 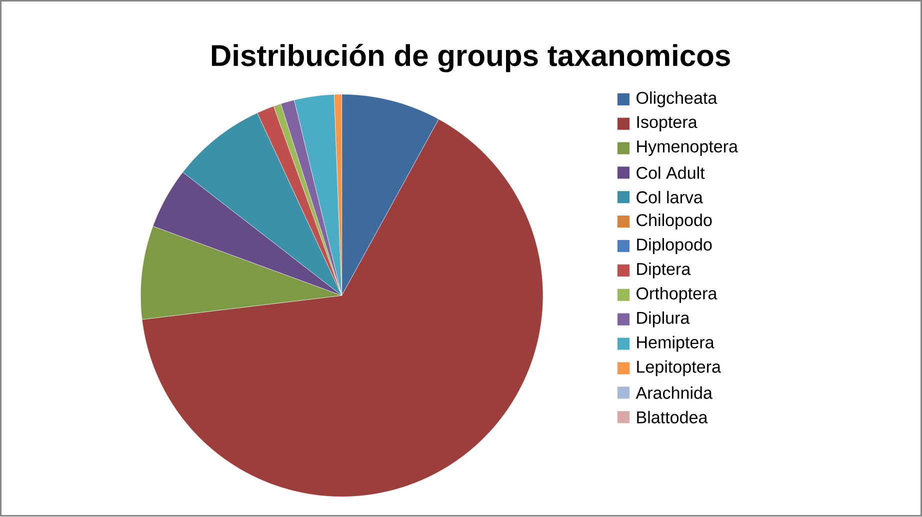 I want to click on chart-title: Distribución de groups taxanomicos, so click(x=471, y=58).